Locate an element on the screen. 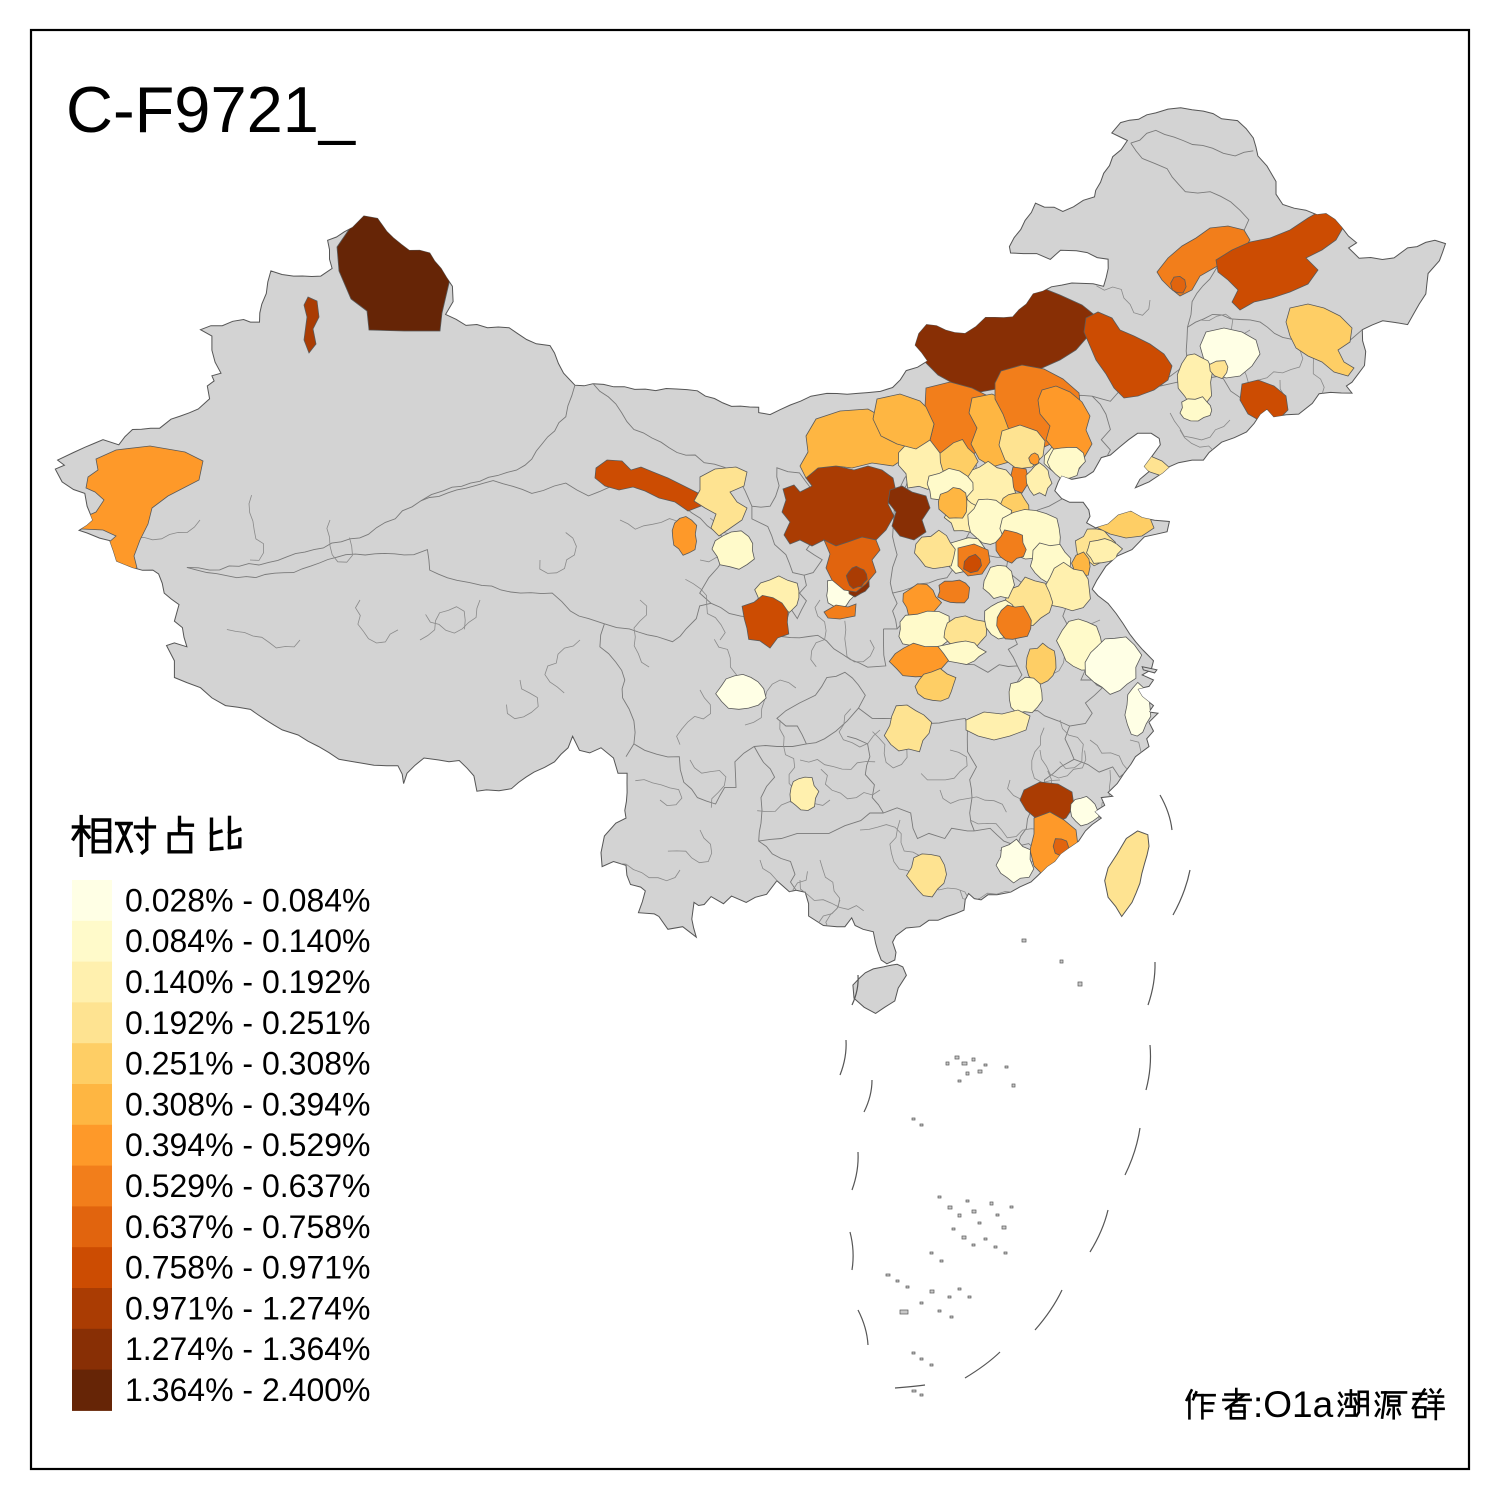 This screenshot has height=1505, width=1500. svg-text: 0.140% - 0.192% is located at coordinates (248, 982).